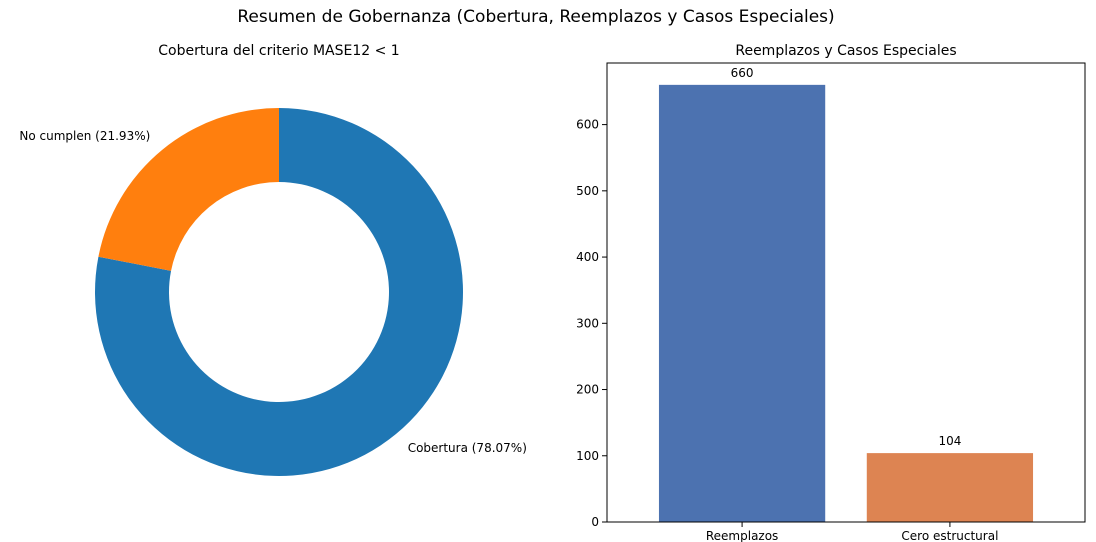 This screenshot has width=1096, height=542. I want to click on y-axis-ticks: 0 100 200 300 400 500 600, so click(591, 323).